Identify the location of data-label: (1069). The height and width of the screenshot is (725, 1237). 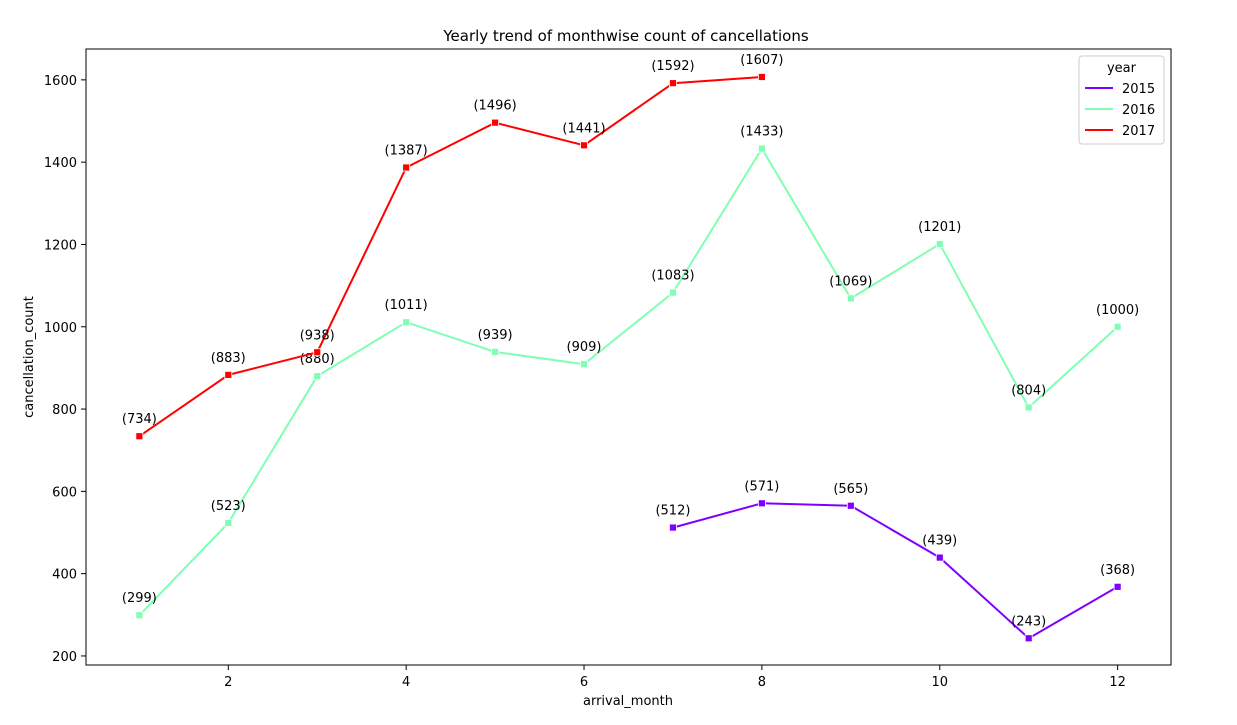
(850, 281).